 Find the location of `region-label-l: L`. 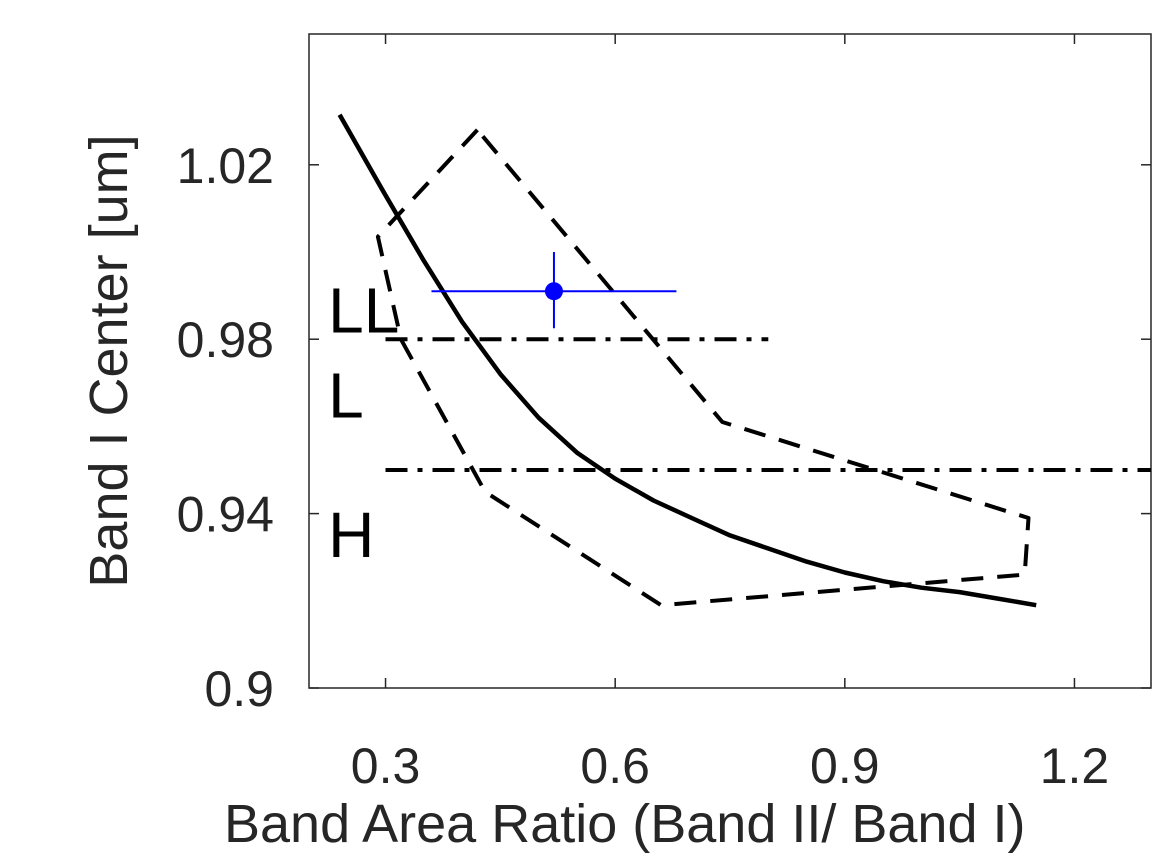

region-label-l: L is located at coordinates (346, 396).